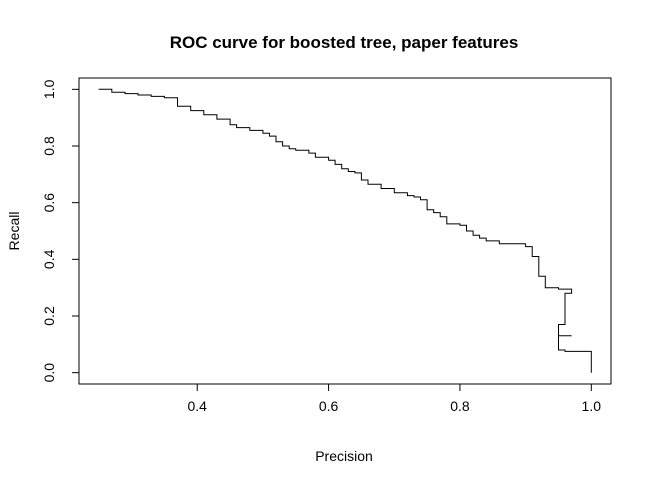  I want to click on x-tick-label: 0.6, so click(329, 406).